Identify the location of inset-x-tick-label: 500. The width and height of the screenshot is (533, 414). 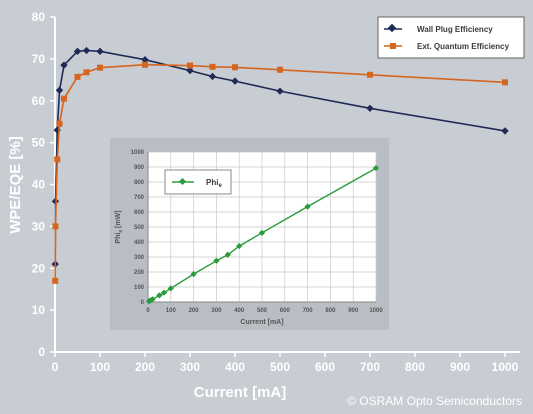
(262, 311).